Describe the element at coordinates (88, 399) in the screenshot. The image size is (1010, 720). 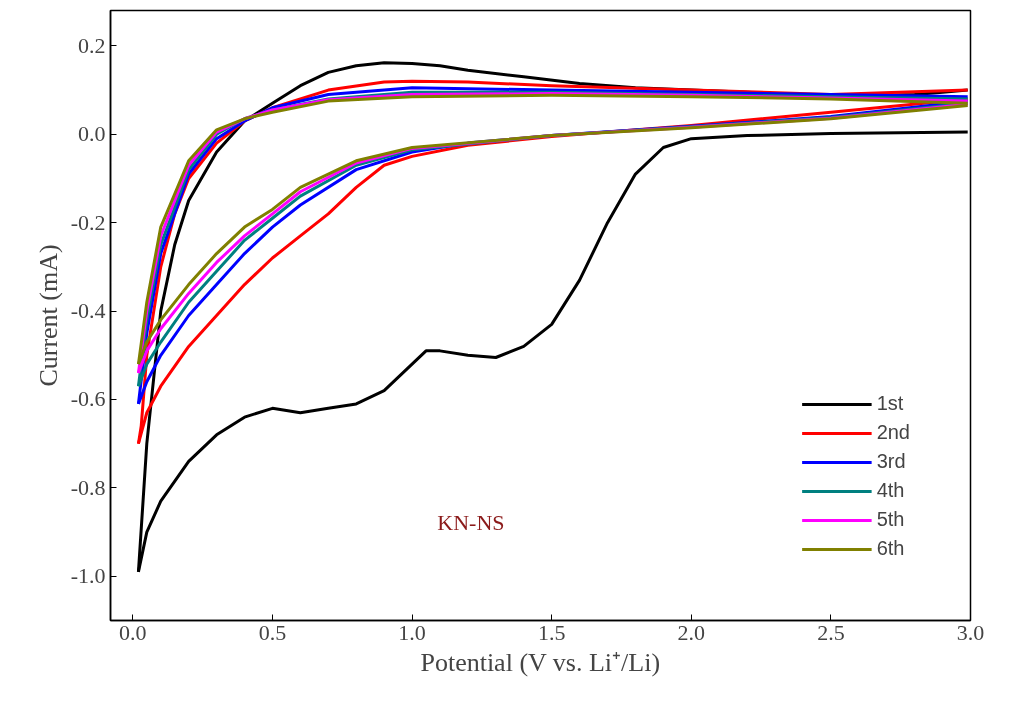
I see `y-tick-label: -0.6` at that location.